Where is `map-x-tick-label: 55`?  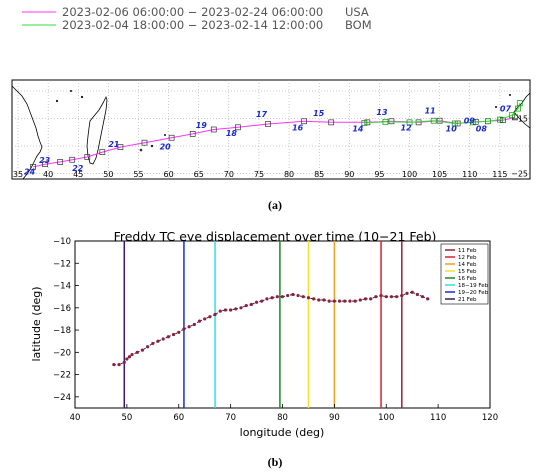
map-x-tick-label: 55 is located at coordinates (138, 174).